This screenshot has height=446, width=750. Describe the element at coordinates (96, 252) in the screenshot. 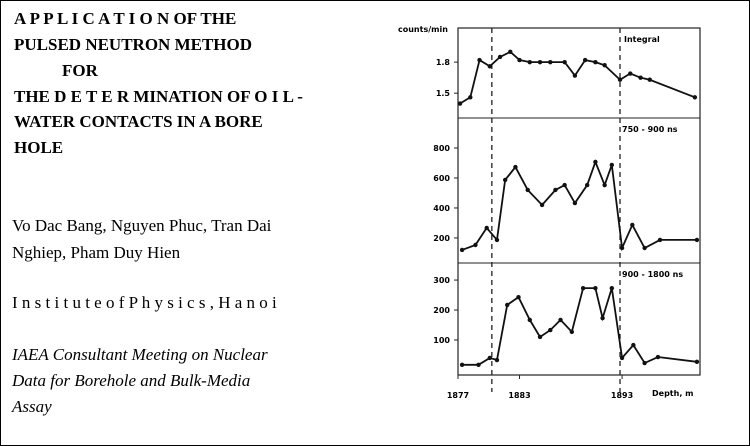

I see `authors: Nghiep, Pham Duy Hien` at that location.